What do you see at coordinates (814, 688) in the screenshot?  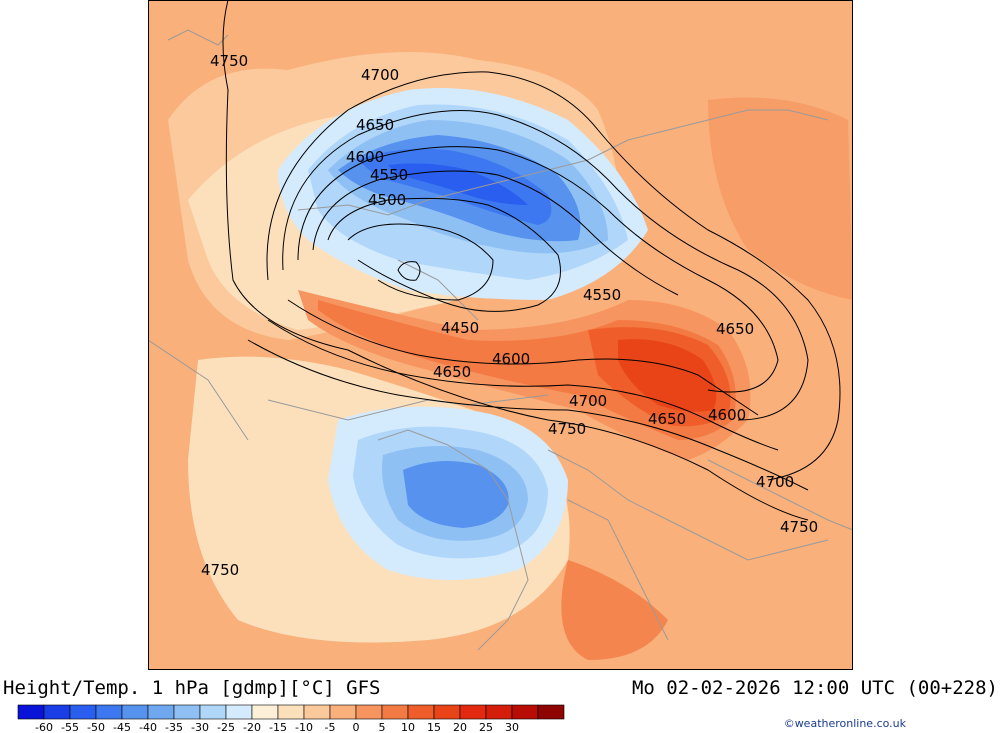 I see `forecast-datetime: Mo 02-02-2026 12:00 UTC (00+228)` at bounding box center [814, 688].